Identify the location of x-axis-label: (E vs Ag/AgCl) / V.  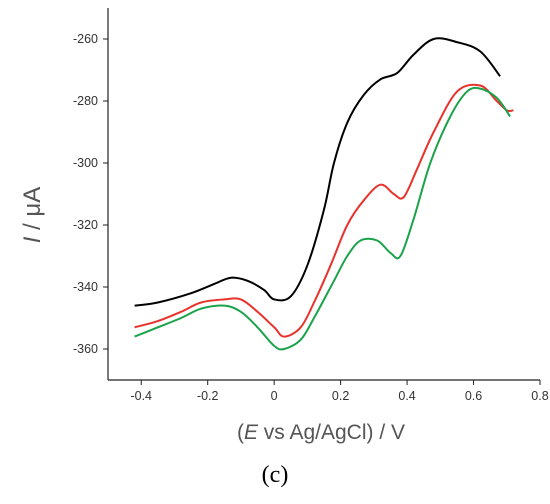
(321, 432).